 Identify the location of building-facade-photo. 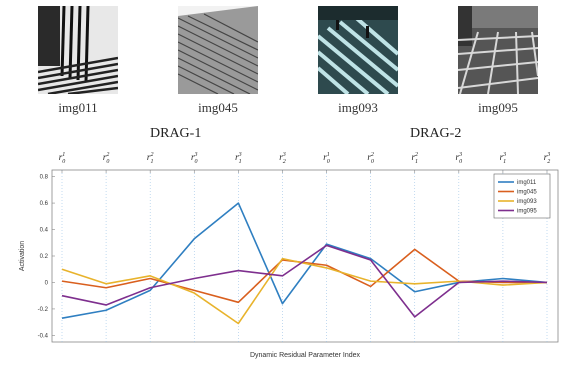
(78, 50).